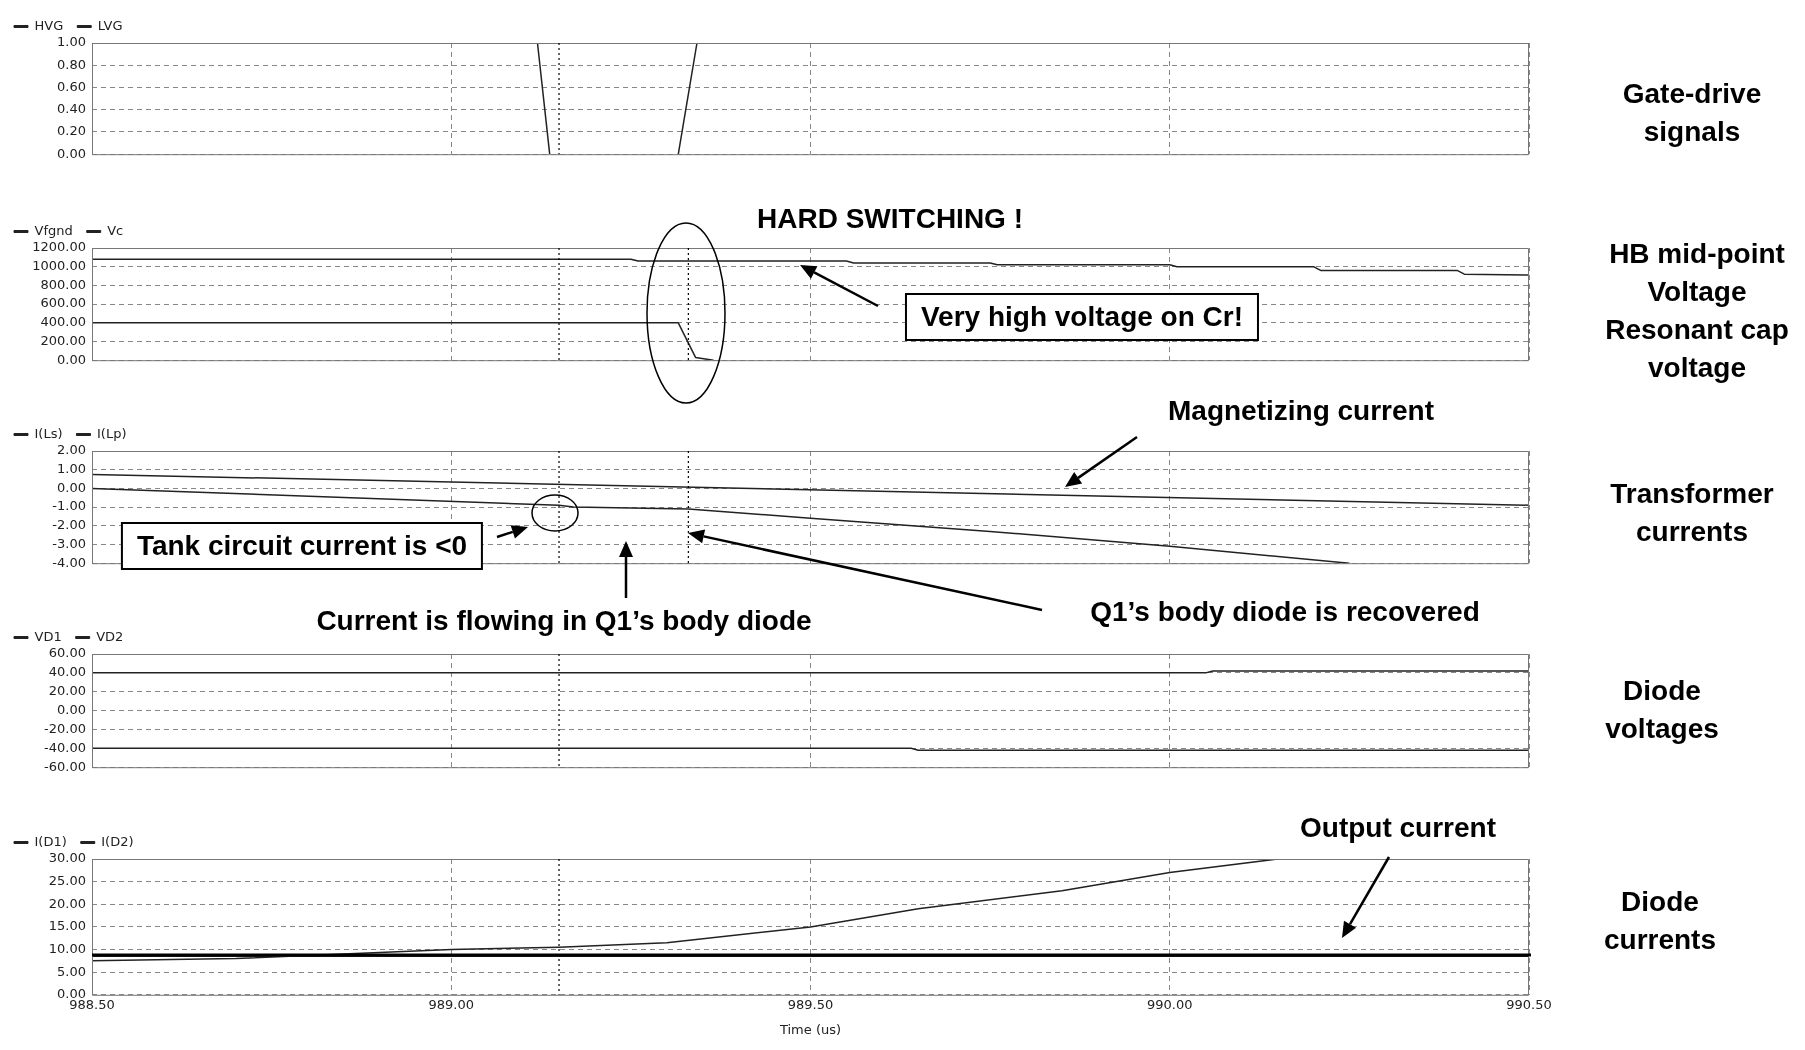  I want to click on annotation: Tank circuit current is <0, so click(302, 546).